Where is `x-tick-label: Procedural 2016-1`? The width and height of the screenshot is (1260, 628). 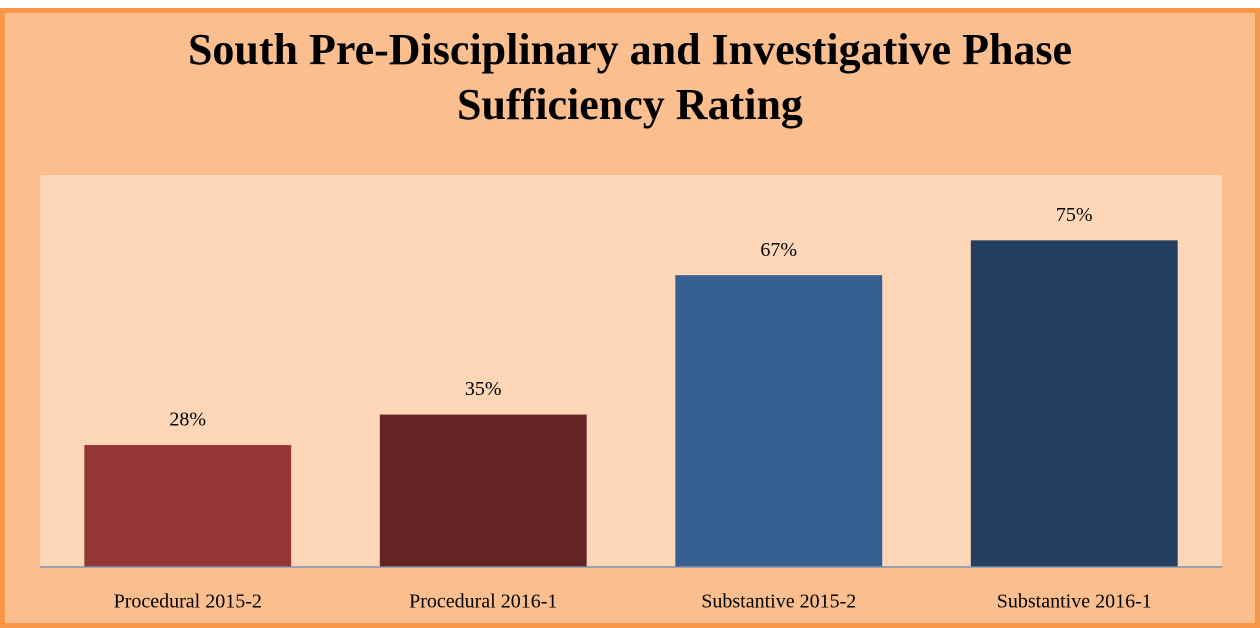
x-tick-label: Procedural 2016-1 is located at coordinates (483, 602).